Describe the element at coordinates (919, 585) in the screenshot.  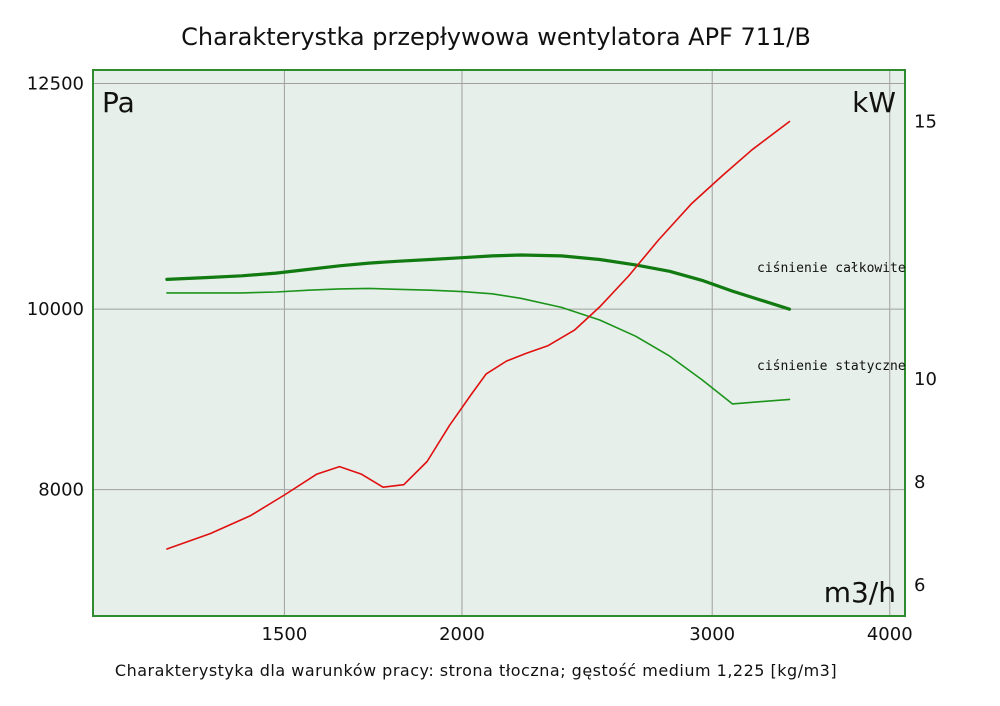
I see `y-right-tick-6: 6` at that location.